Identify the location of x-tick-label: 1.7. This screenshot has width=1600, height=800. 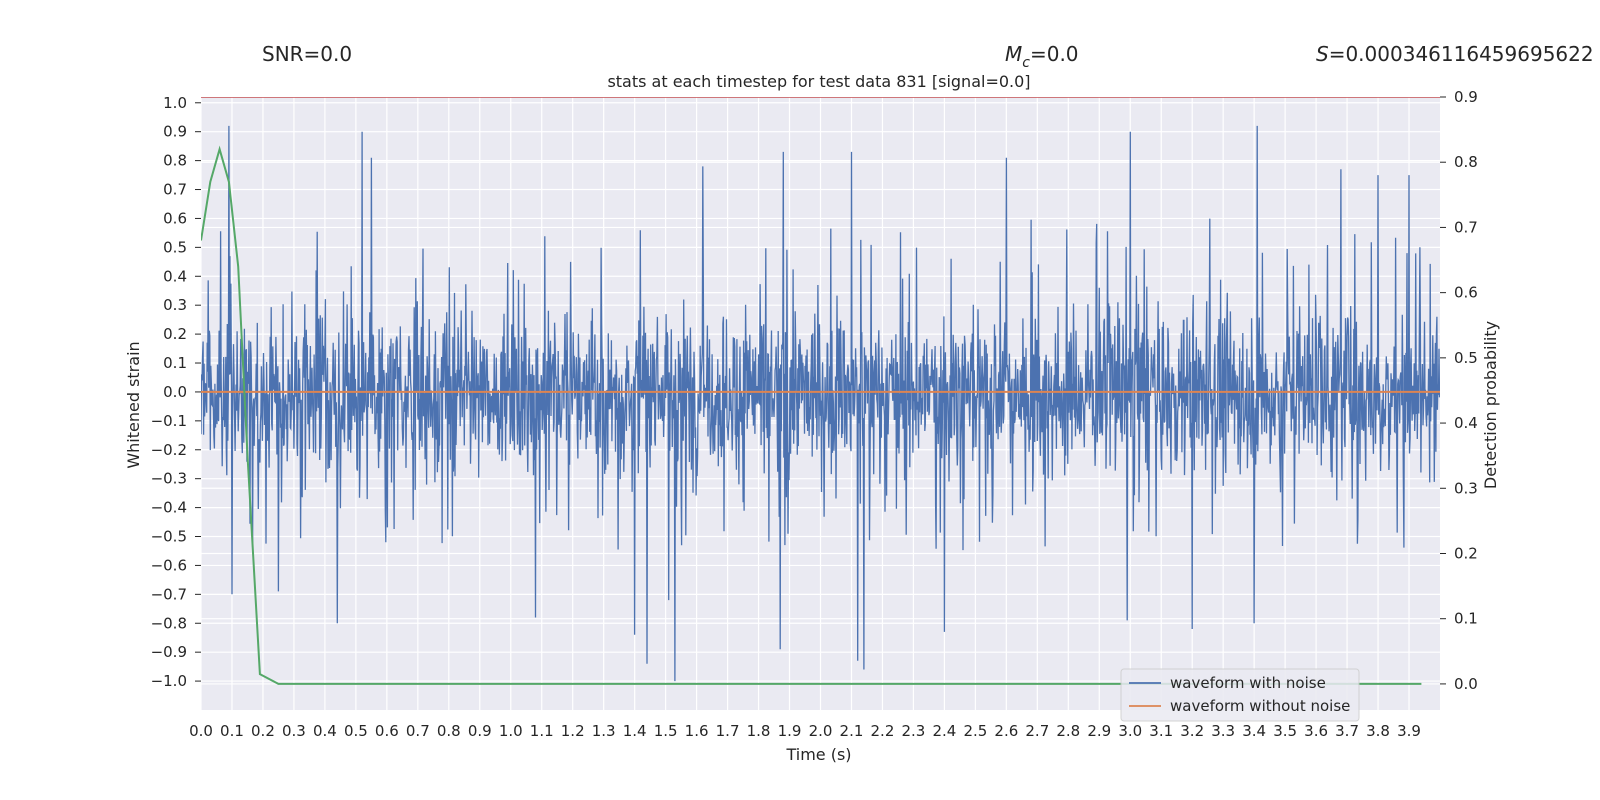
(728, 731).